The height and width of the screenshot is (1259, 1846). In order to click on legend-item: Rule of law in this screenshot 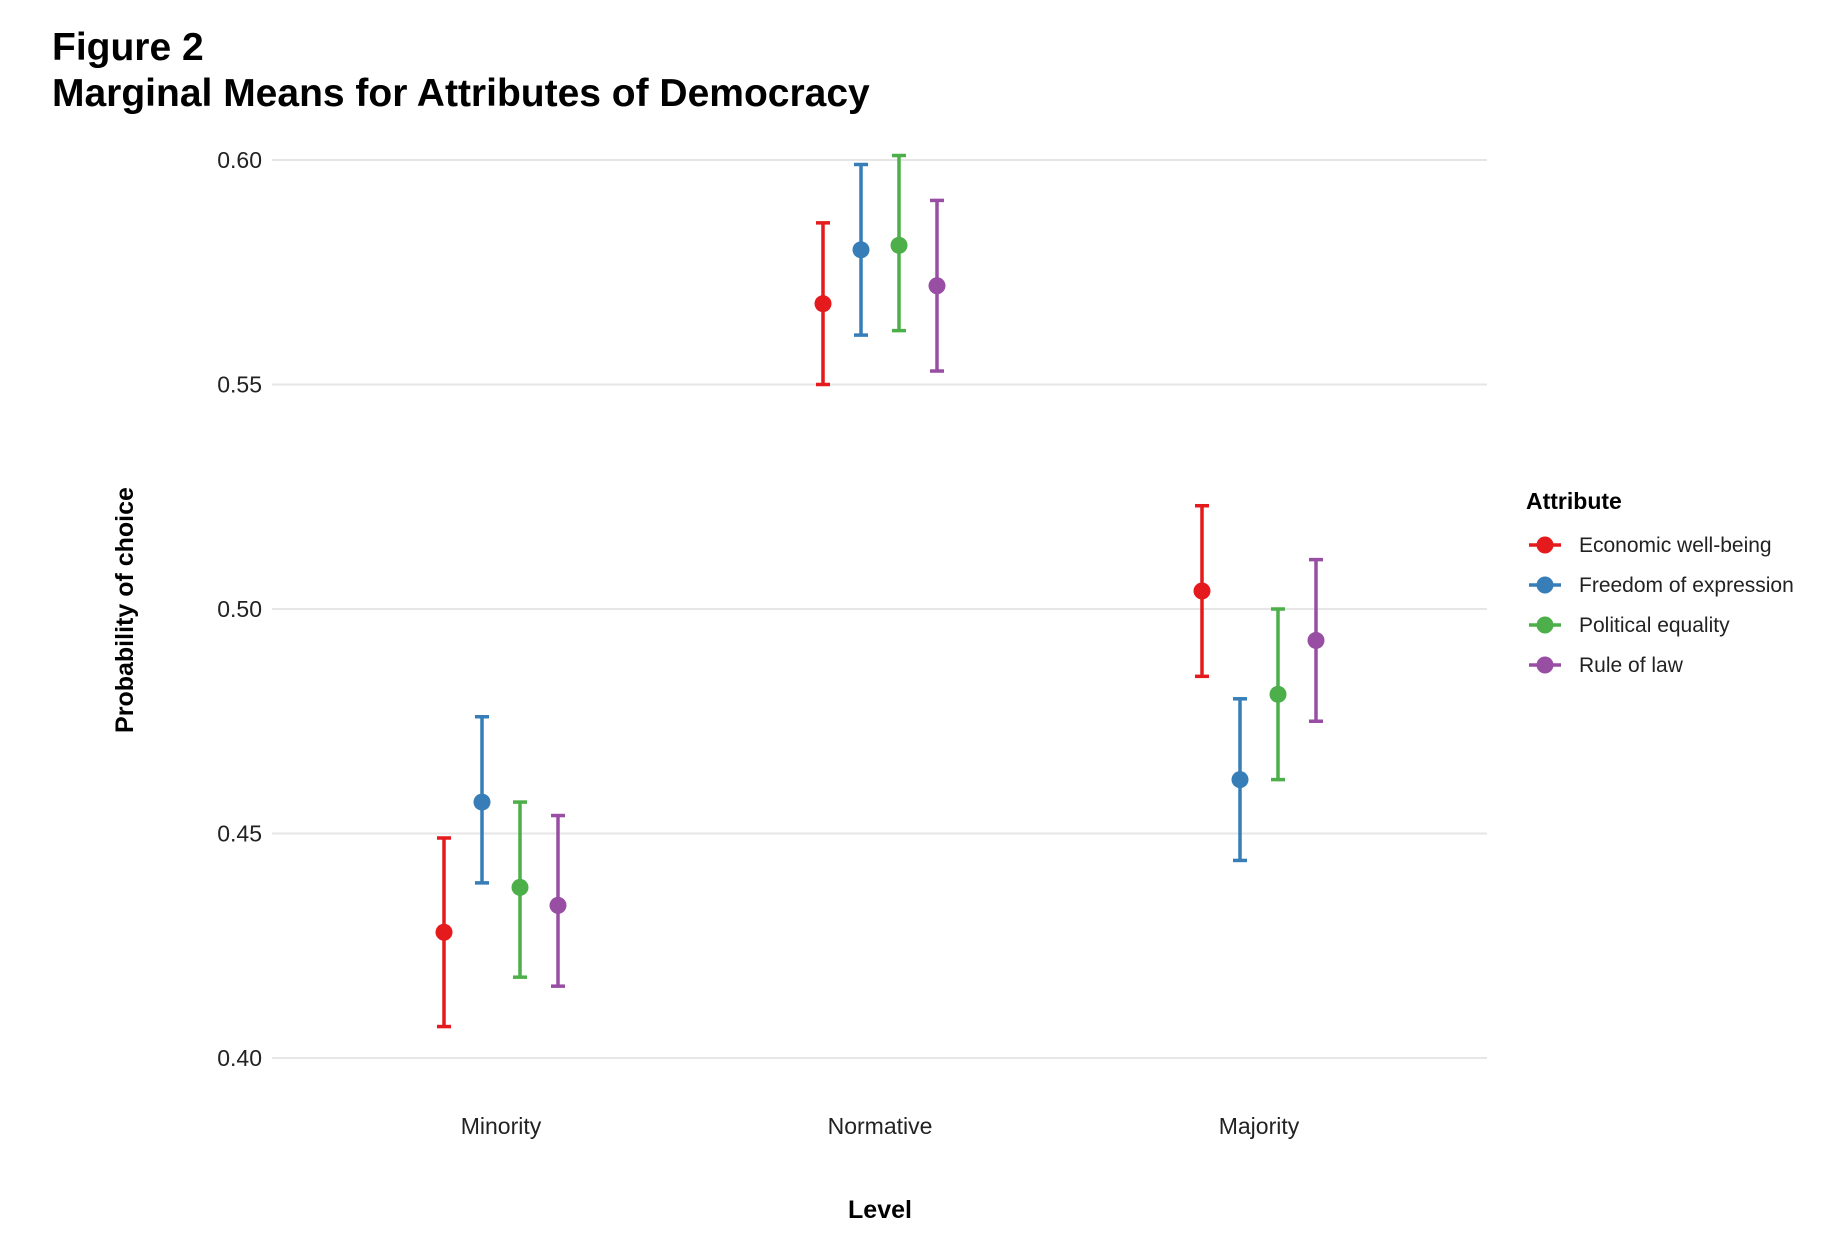, I will do `click(1606, 665)`.